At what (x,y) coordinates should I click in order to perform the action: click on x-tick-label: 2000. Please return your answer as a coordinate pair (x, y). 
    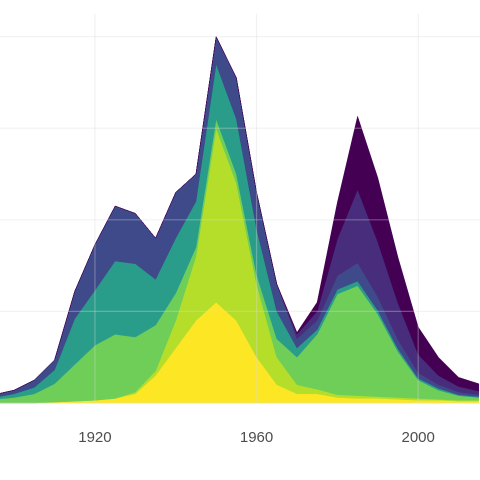
    Looking at the image, I should click on (417, 437).